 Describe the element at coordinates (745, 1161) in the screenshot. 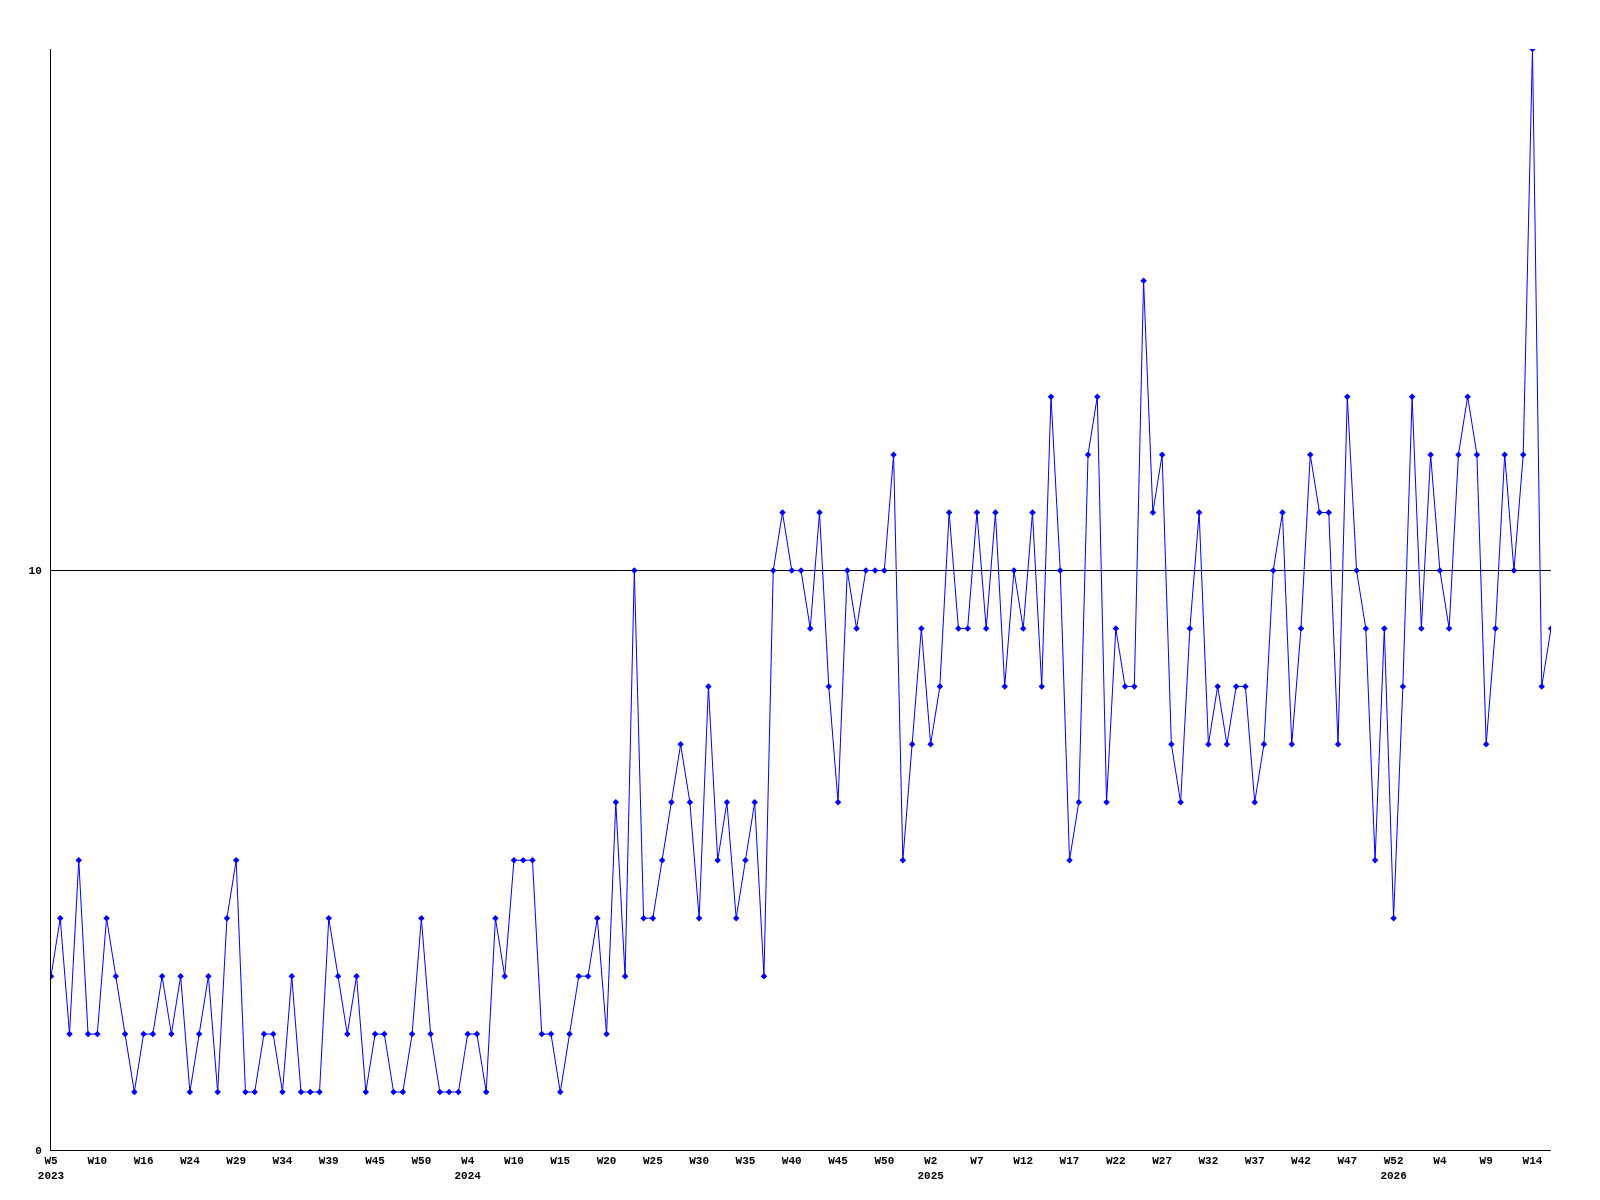

I see `x-tick-label: W35` at that location.